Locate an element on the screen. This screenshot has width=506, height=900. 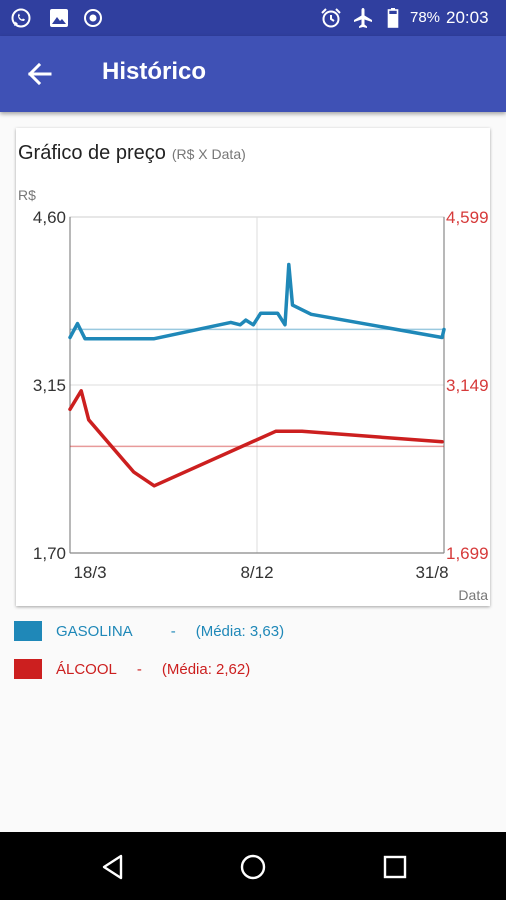
clock: 20:03 is located at coordinates (467, 17).